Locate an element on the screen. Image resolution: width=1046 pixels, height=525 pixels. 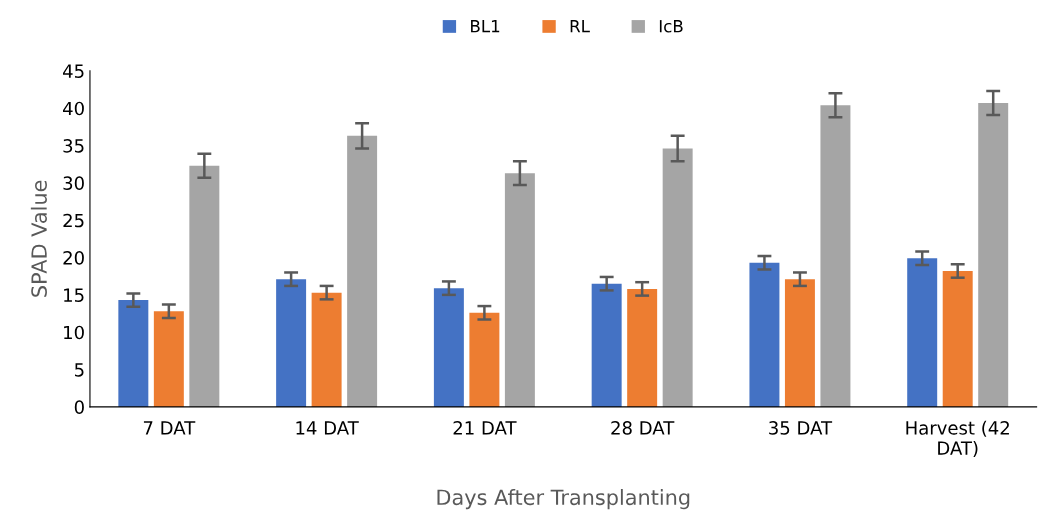
y-tick-label: 35 is located at coordinates (73, 146).